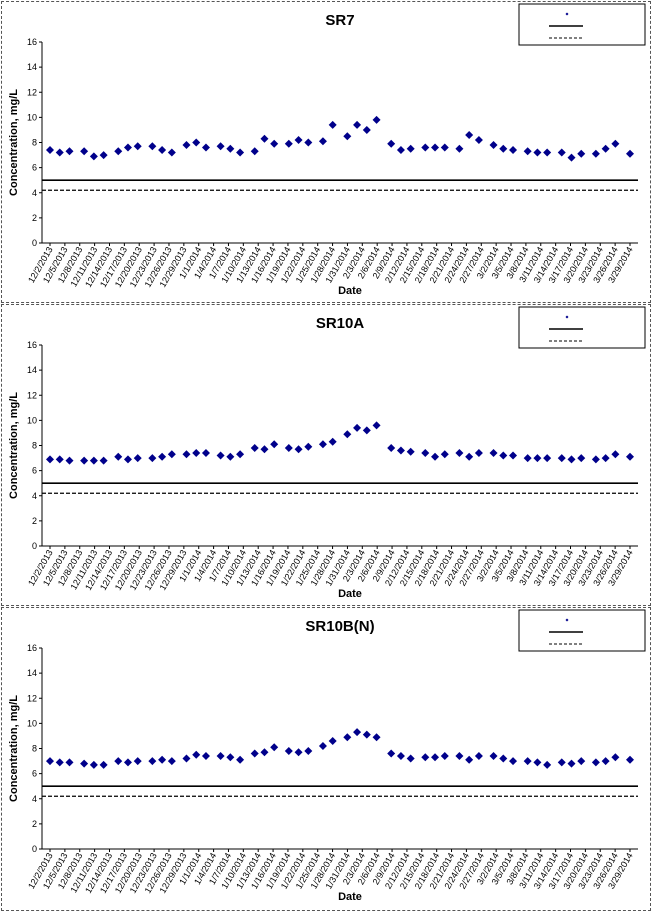  What do you see at coordinates (34, 496) in the screenshot?
I see `y-tick-label: 4` at bounding box center [34, 496].